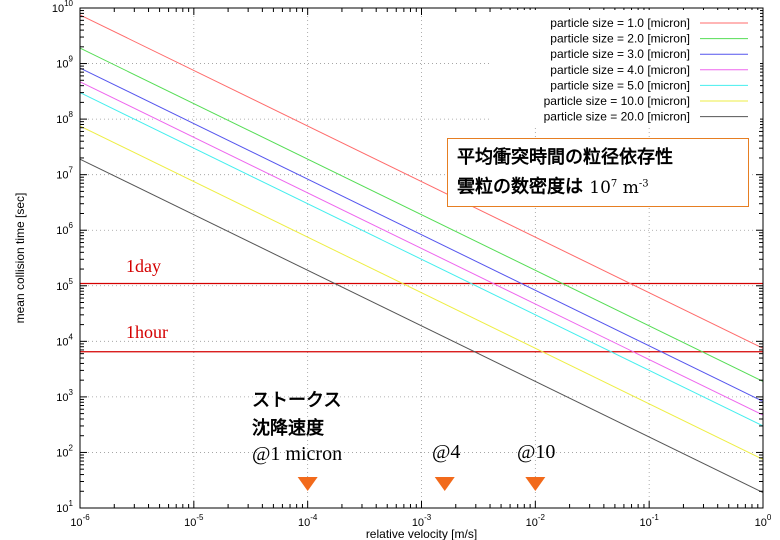 The width and height of the screenshot is (780, 540). Describe the element at coordinates (446, 452) in the screenshot. I see `marker-label-4: @4` at that location.